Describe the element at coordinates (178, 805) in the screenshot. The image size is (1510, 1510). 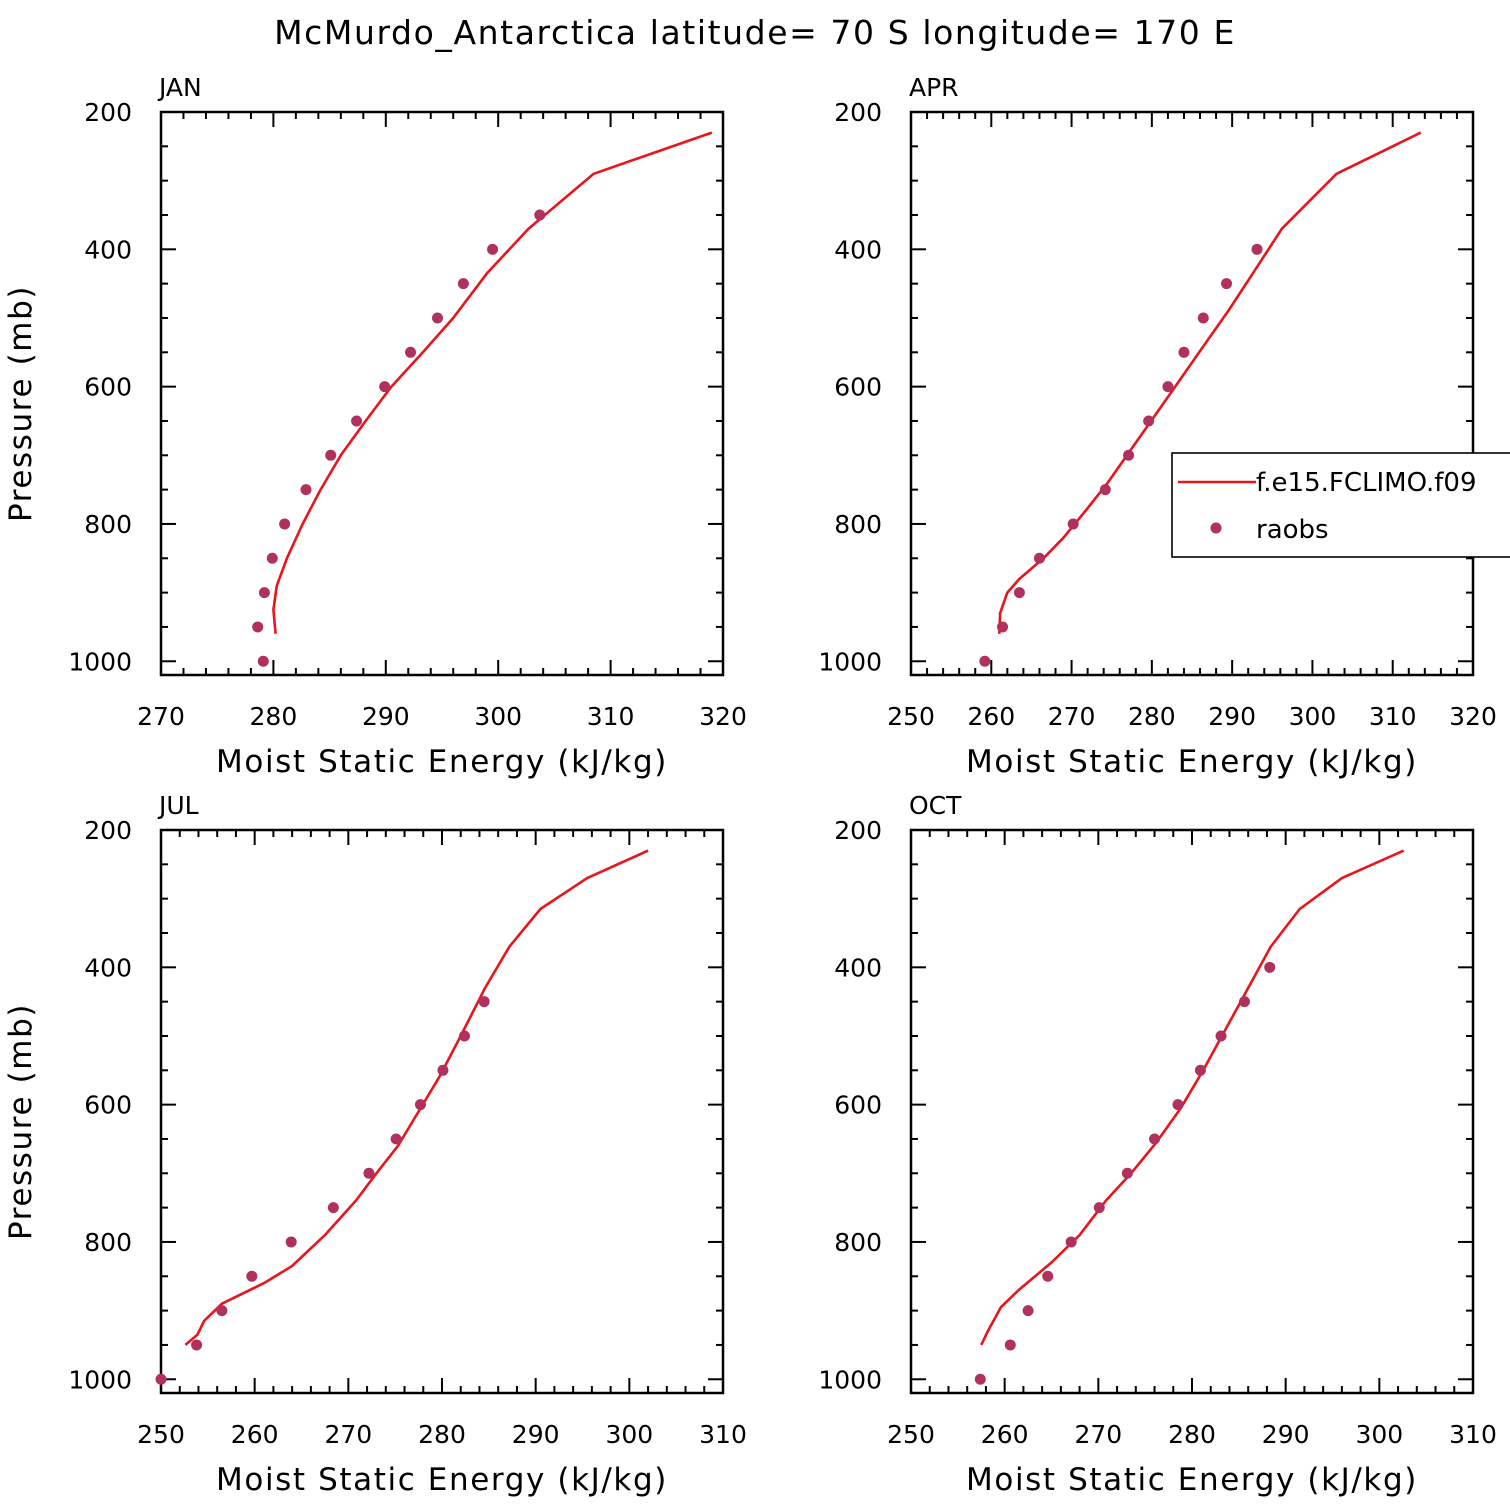
I see `panel-label: JUL` at that location.